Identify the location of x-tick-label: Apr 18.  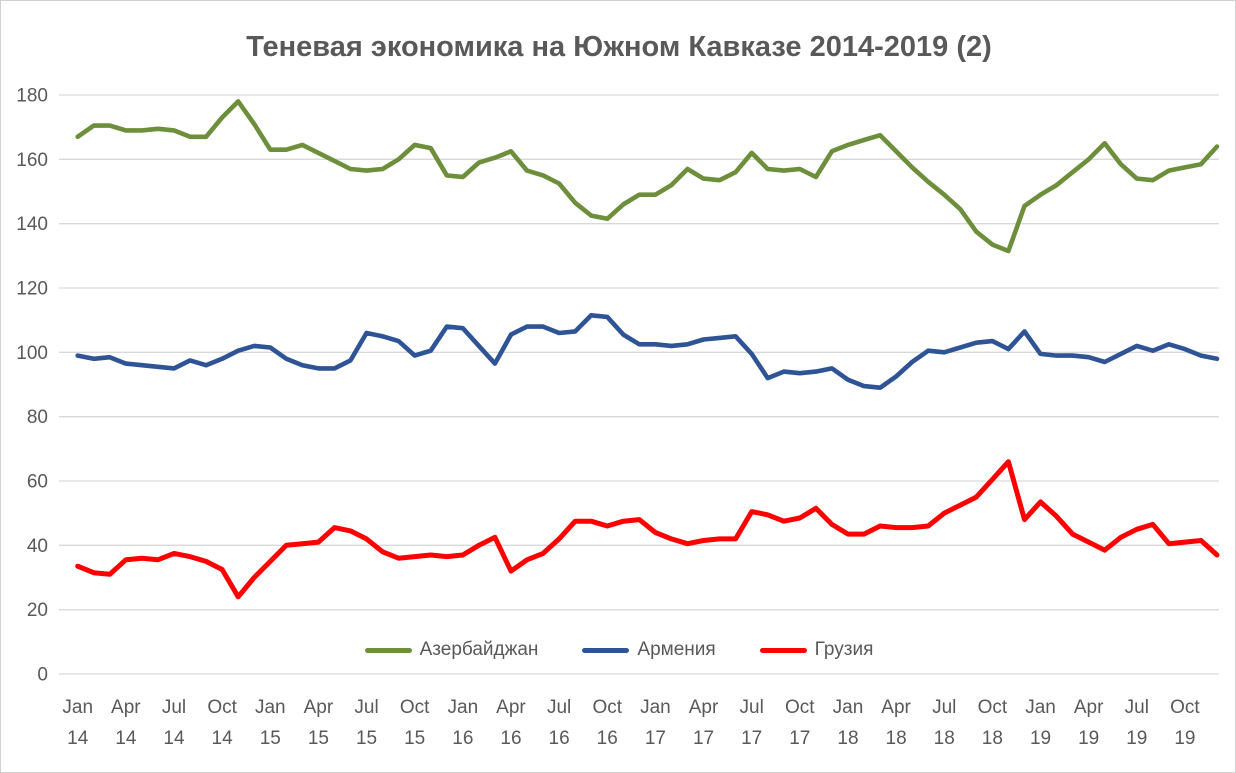
(896, 723).